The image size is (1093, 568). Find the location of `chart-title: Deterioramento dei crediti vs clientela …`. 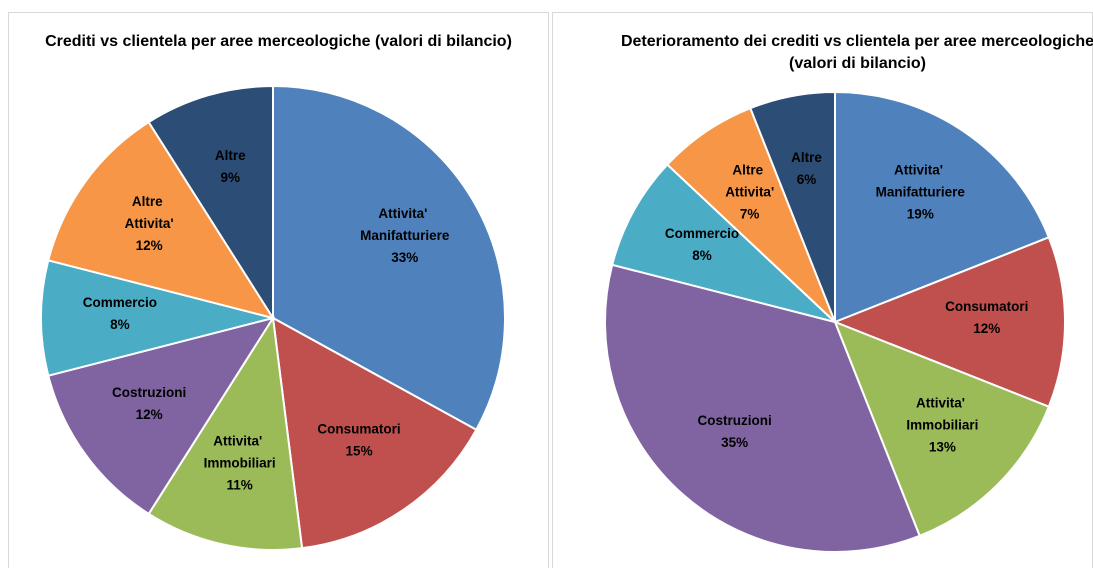

chart-title: Deterioramento dei crediti vs clientela … is located at coordinates (856, 52).